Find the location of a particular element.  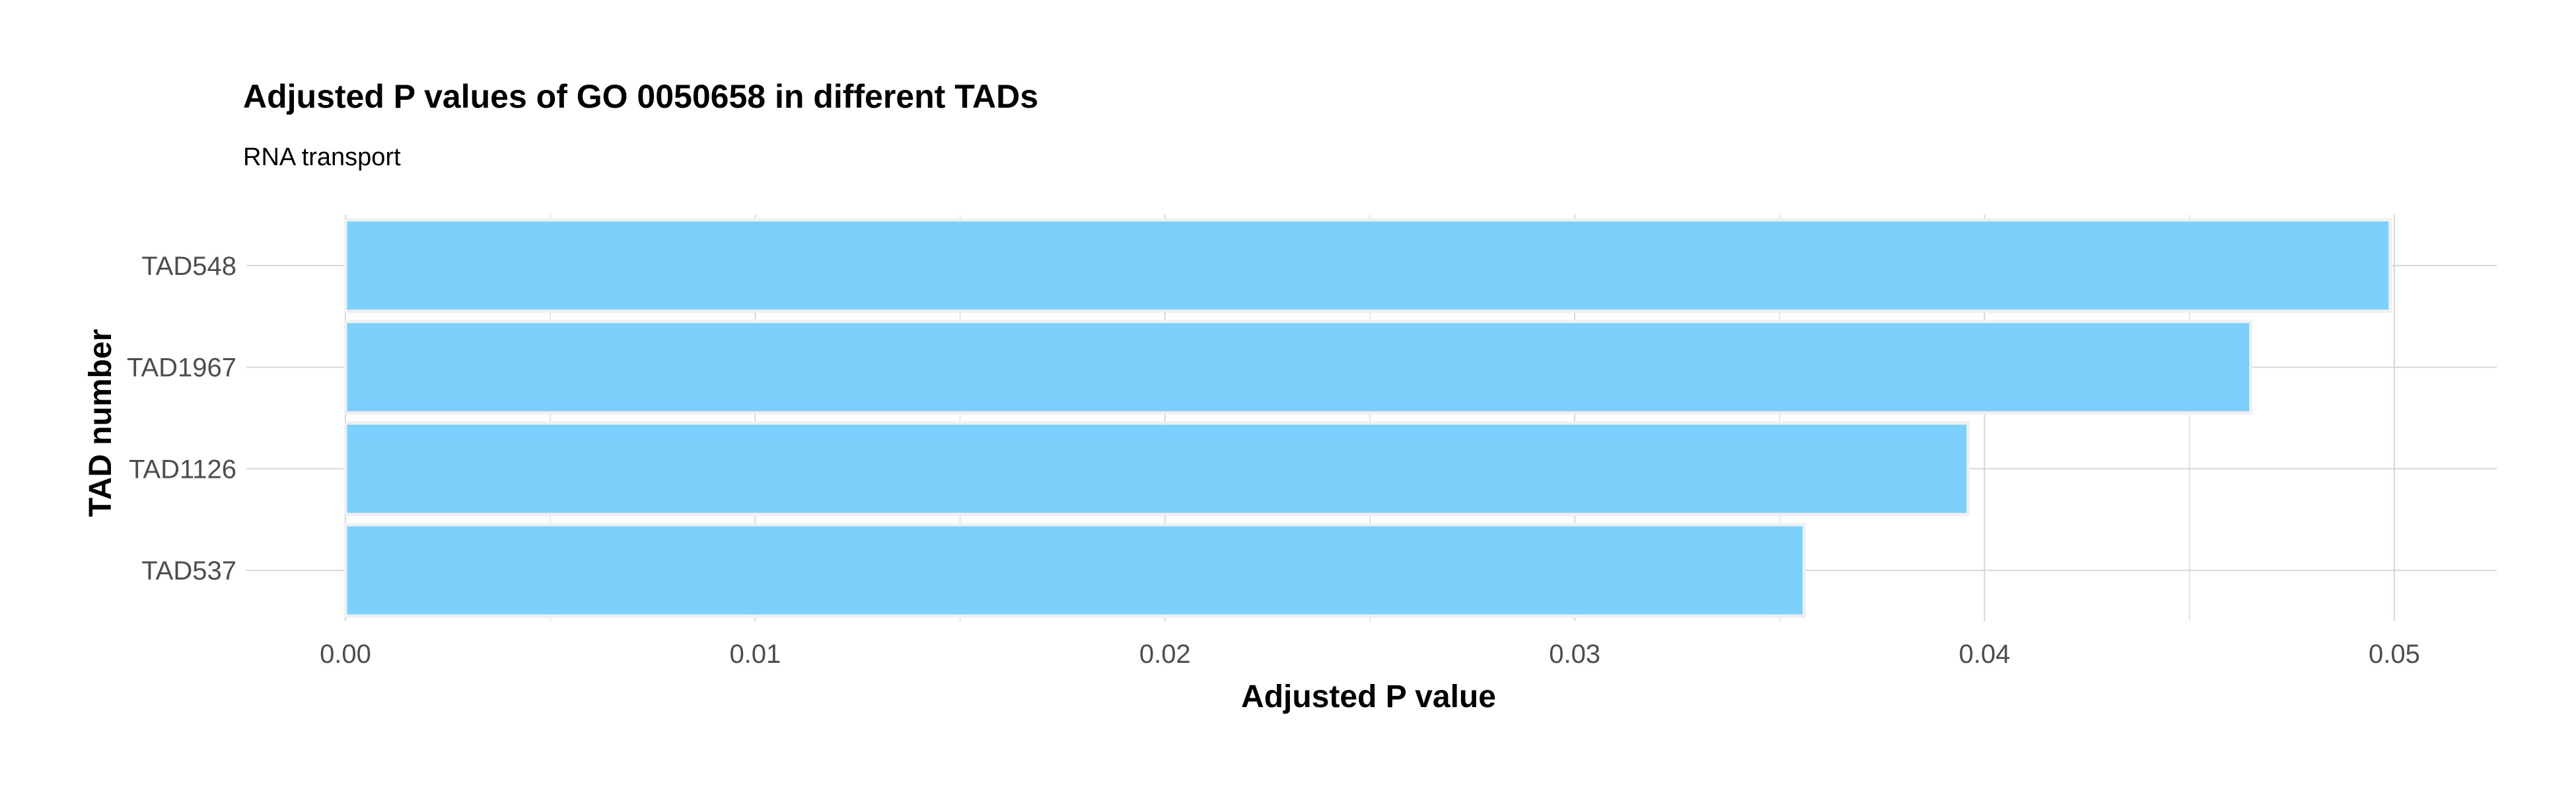

bar-tad1126 is located at coordinates (1156, 469).